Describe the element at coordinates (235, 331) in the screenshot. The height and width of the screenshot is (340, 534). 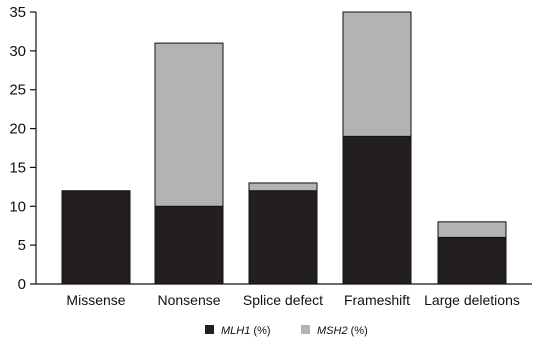
I see `legend-series-name: MLH1` at that location.